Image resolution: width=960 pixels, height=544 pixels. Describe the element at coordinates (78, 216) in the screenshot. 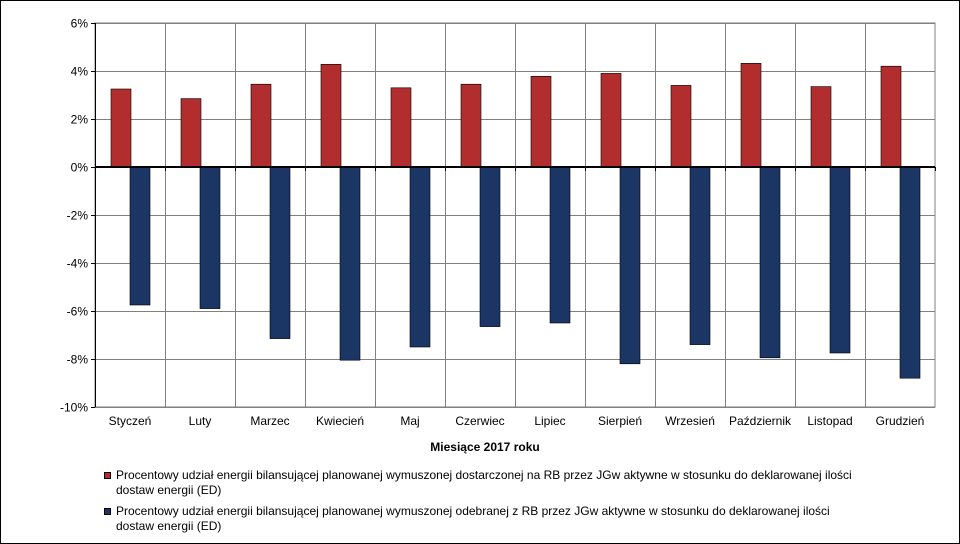

I see `y-tick-label: -2%` at that location.